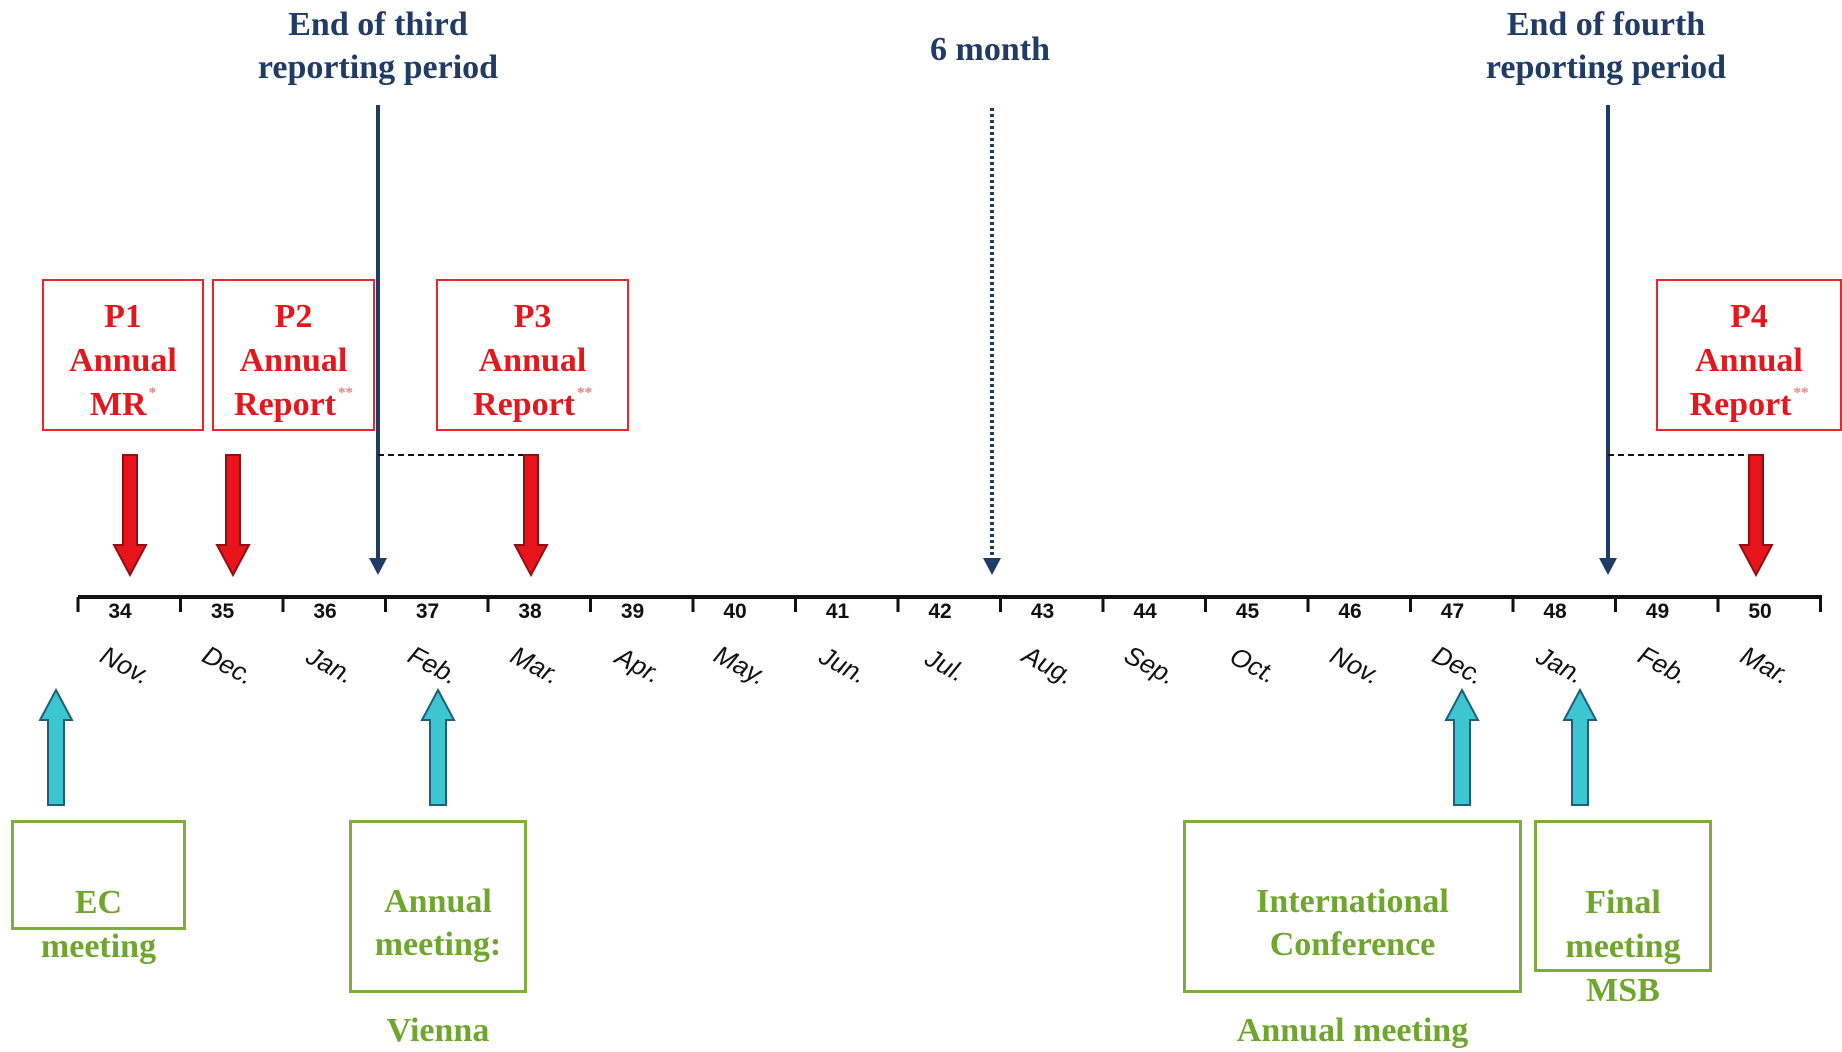 The width and height of the screenshot is (1842, 1052). Describe the element at coordinates (1247, 611) in the screenshot. I see `month-number: 45` at that location.